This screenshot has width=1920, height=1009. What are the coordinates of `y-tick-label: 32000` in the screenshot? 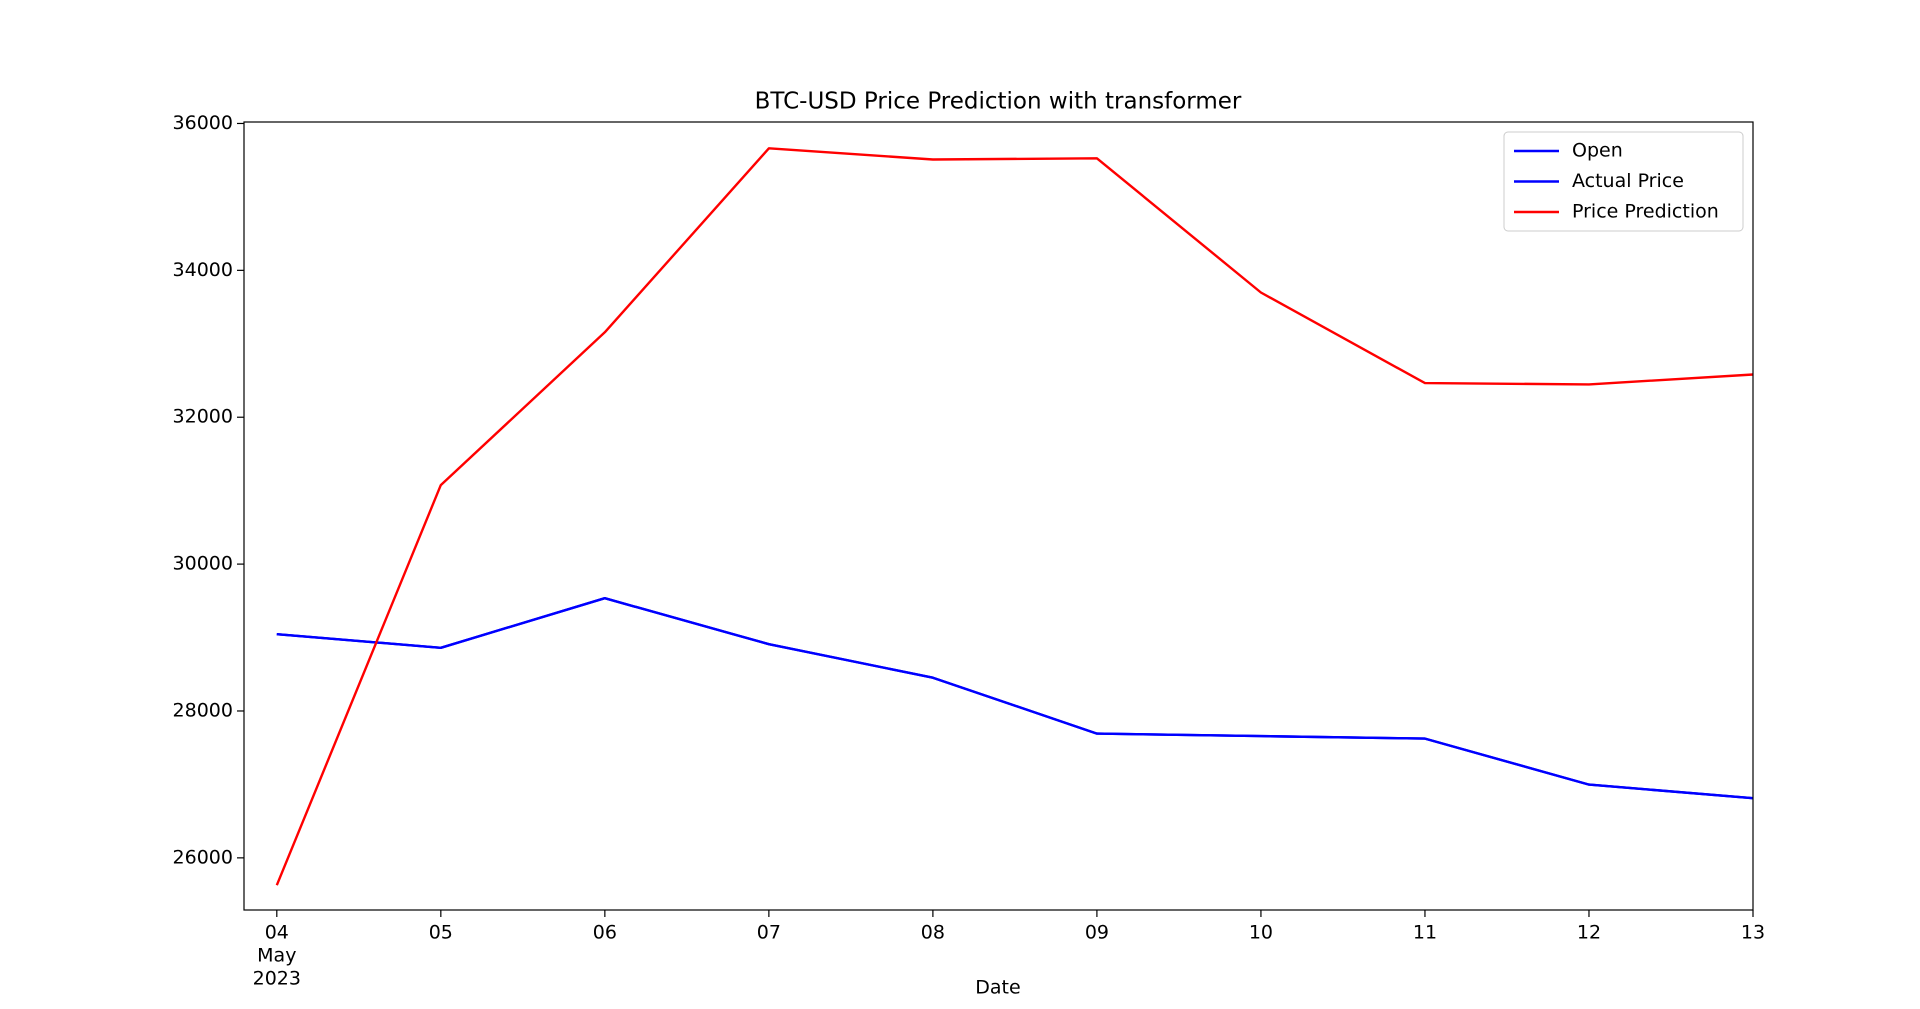 It's located at (203, 417).